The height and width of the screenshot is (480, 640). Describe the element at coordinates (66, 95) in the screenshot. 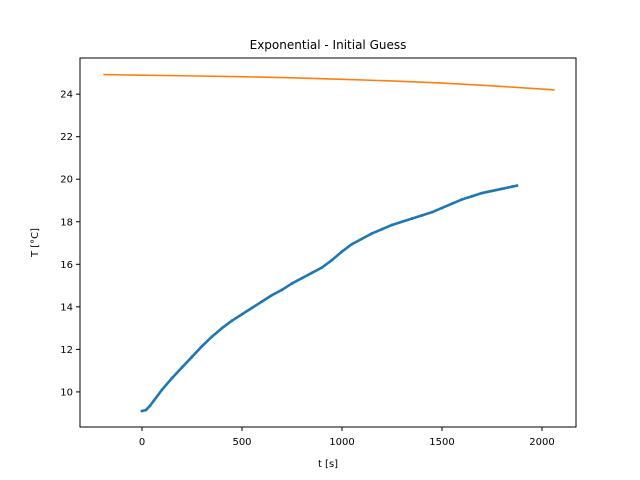

I see `y-tick-label: 24` at that location.